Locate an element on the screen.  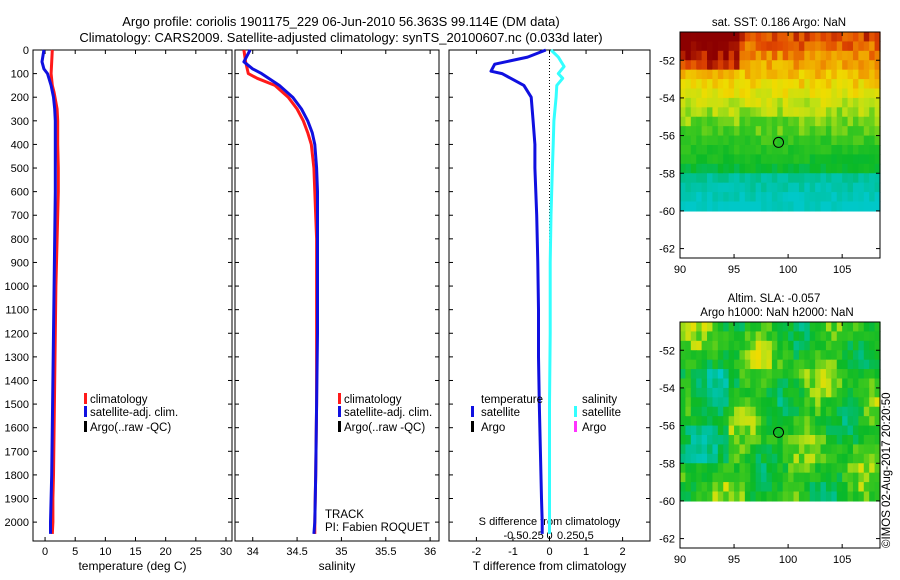
legend-title-salinity: salinity is located at coordinates (599, 400).